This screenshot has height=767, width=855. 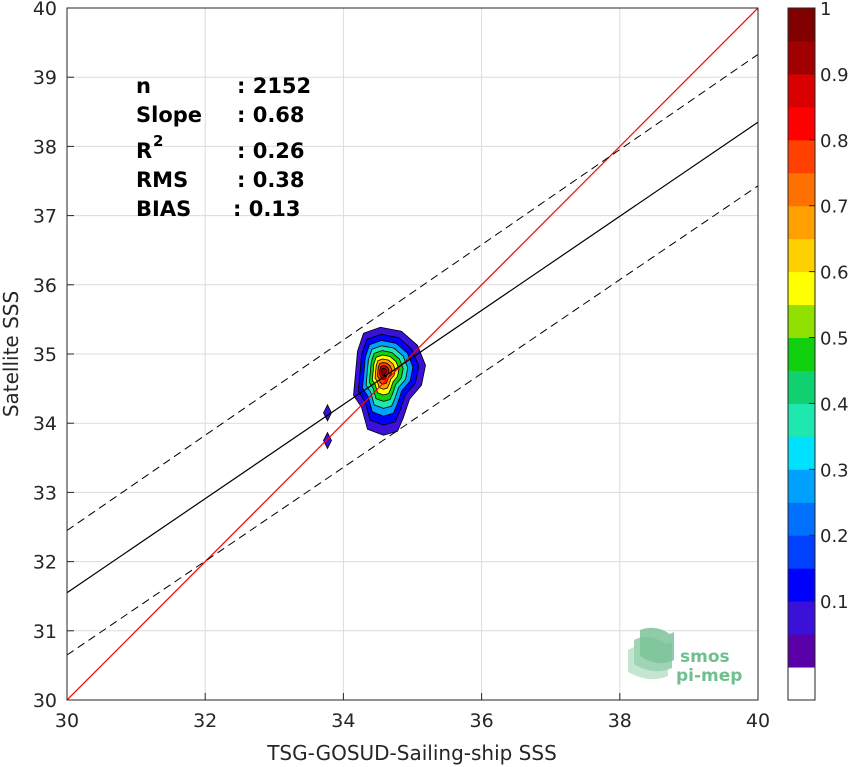 What do you see at coordinates (834, 339) in the screenshot?
I see `colorbar-tick-label: 0.5` at bounding box center [834, 339].